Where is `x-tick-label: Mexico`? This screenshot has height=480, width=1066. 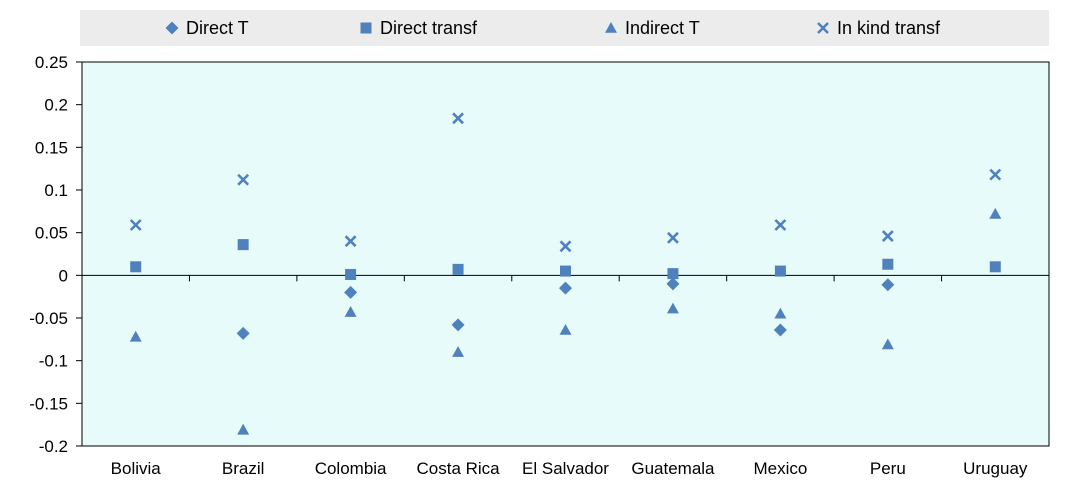 x-tick-label: Mexico is located at coordinates (780, 468).